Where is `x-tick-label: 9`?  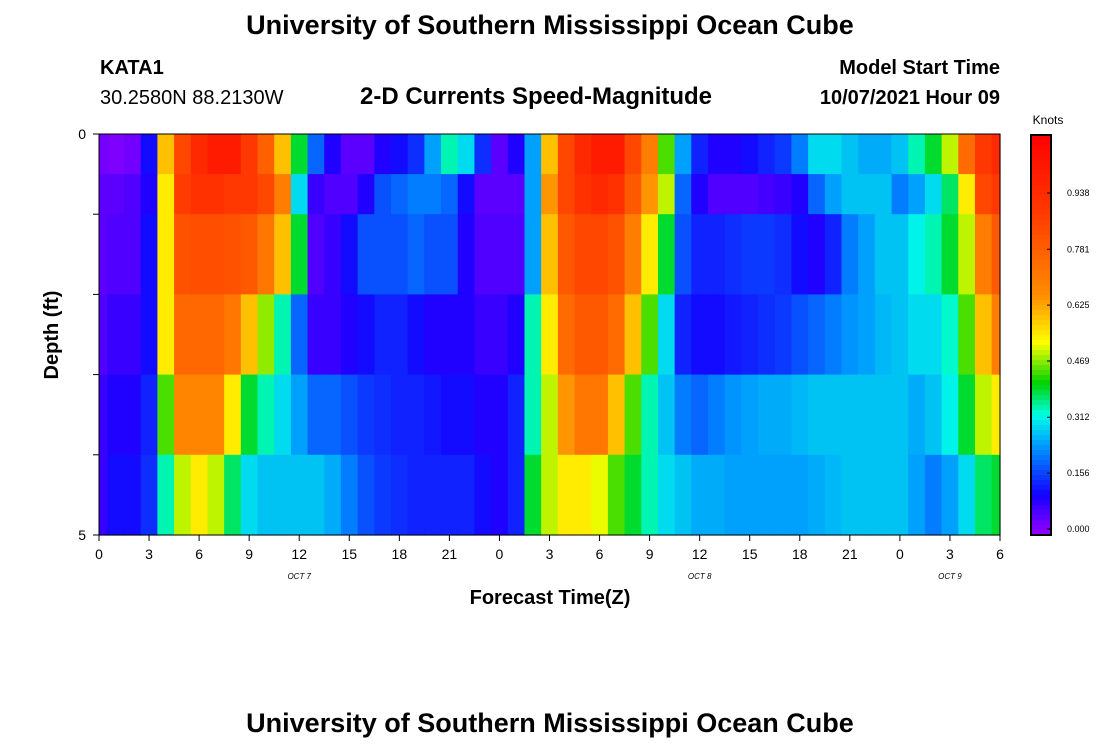
x-tick-label: 9 is located at coordinates (249, 554).